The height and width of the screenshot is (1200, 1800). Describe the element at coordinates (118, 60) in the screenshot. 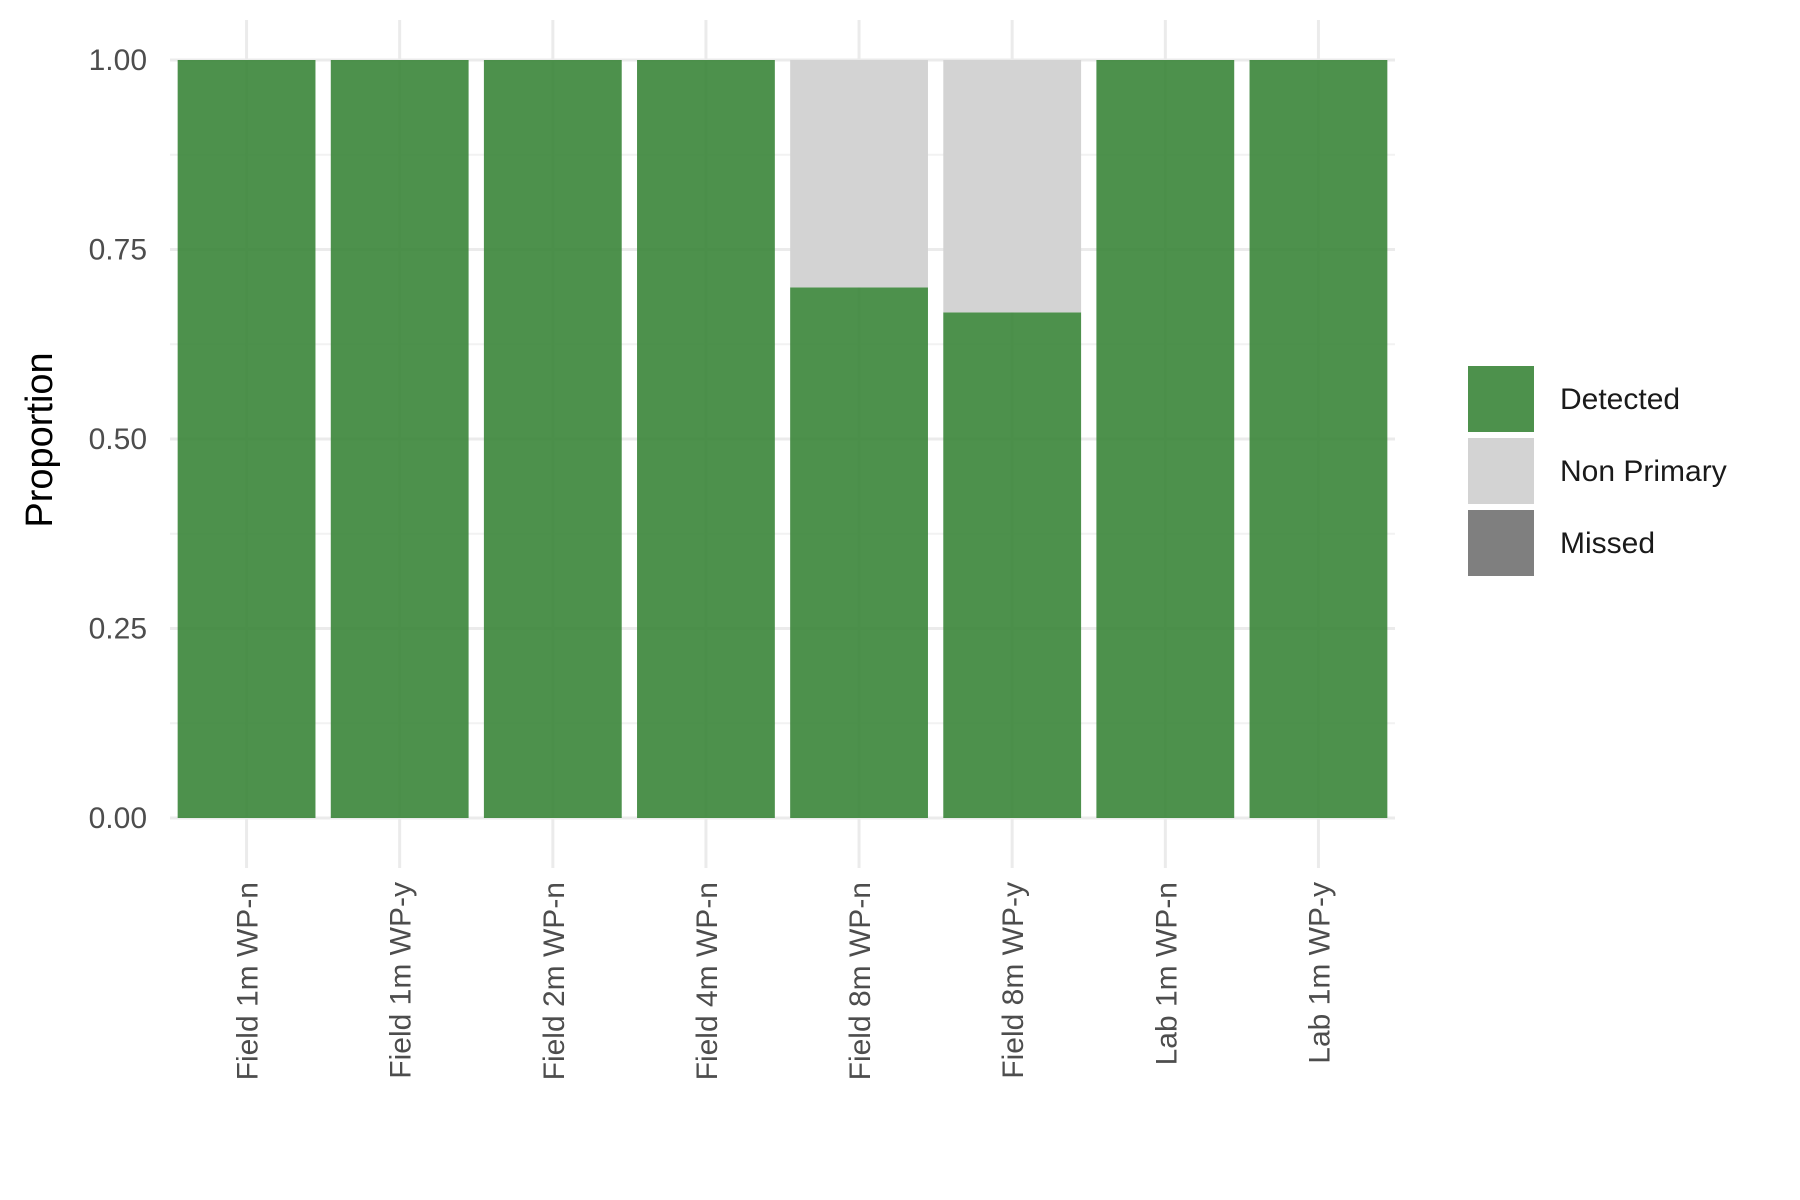

I see `y-tick-label: 1.00` at that location.